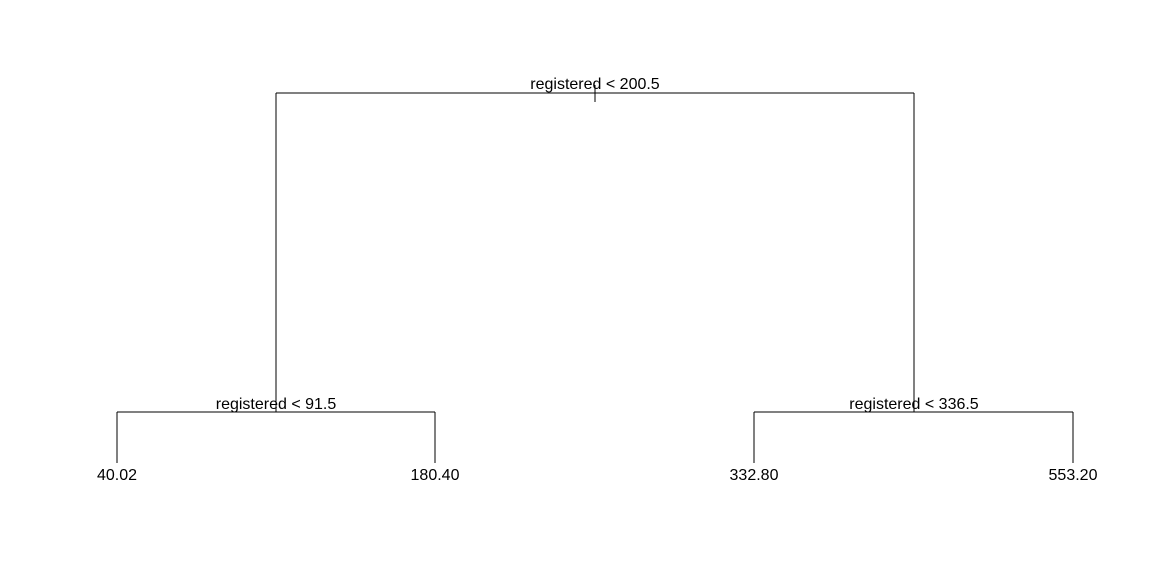  I want to click on left-split-label: registered < 91.5, so click(276, 404).